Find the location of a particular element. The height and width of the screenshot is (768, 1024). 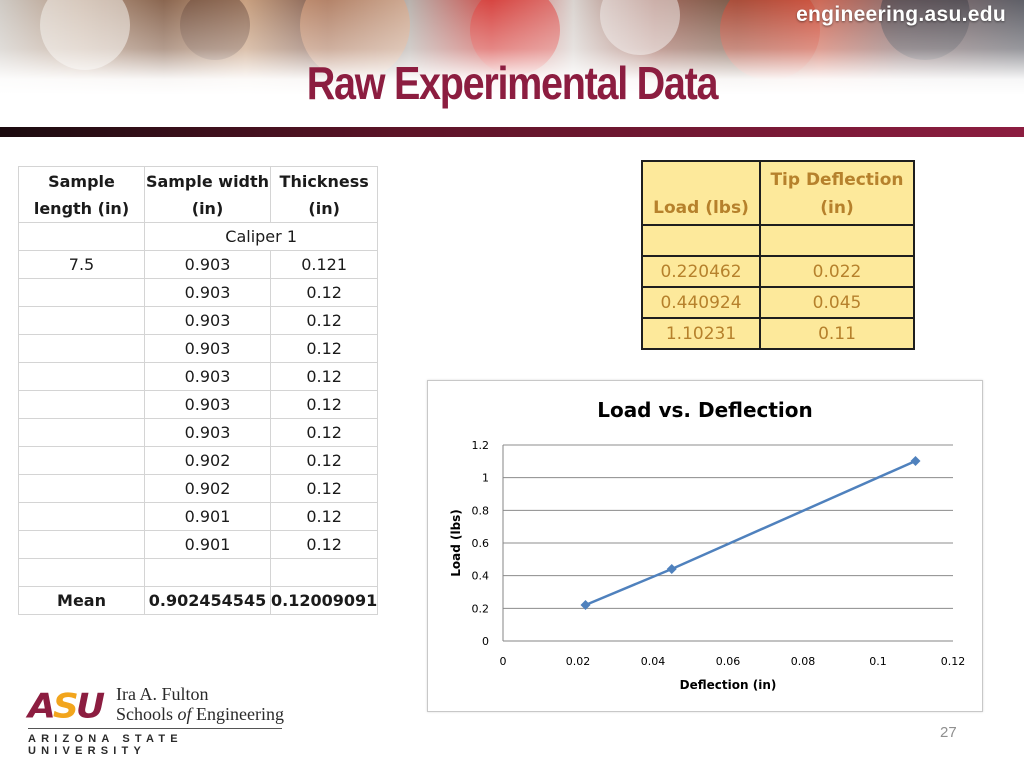

school-name-line2: Schools of Engineering is located at coordinates (200, 714).